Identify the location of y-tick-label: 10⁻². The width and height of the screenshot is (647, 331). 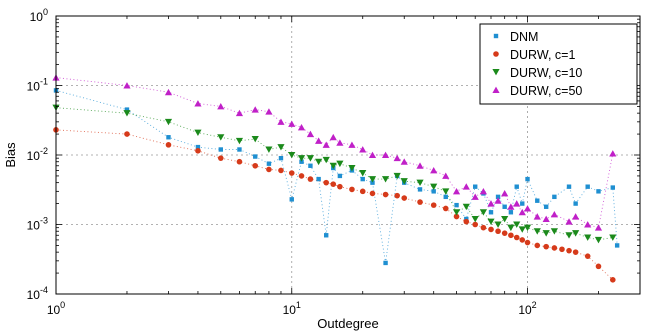
(37, 154).